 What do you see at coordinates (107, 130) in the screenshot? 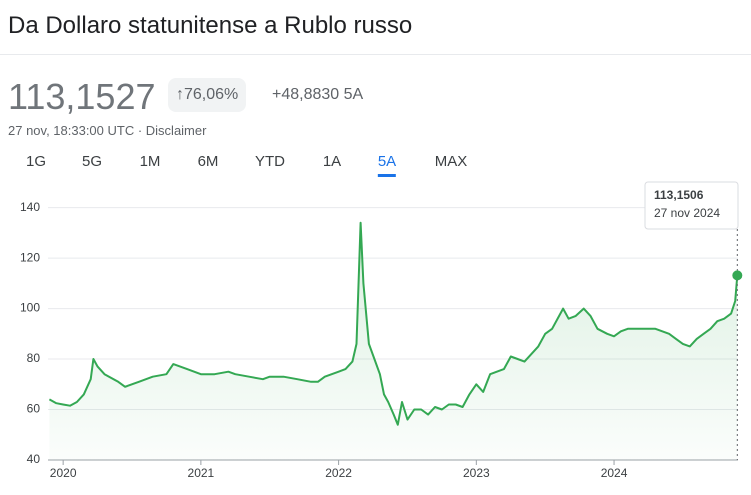
I see `timestamp: 27 nov, 18:33:00 UTC · Disclaimer` at bounding box center [107, 130].